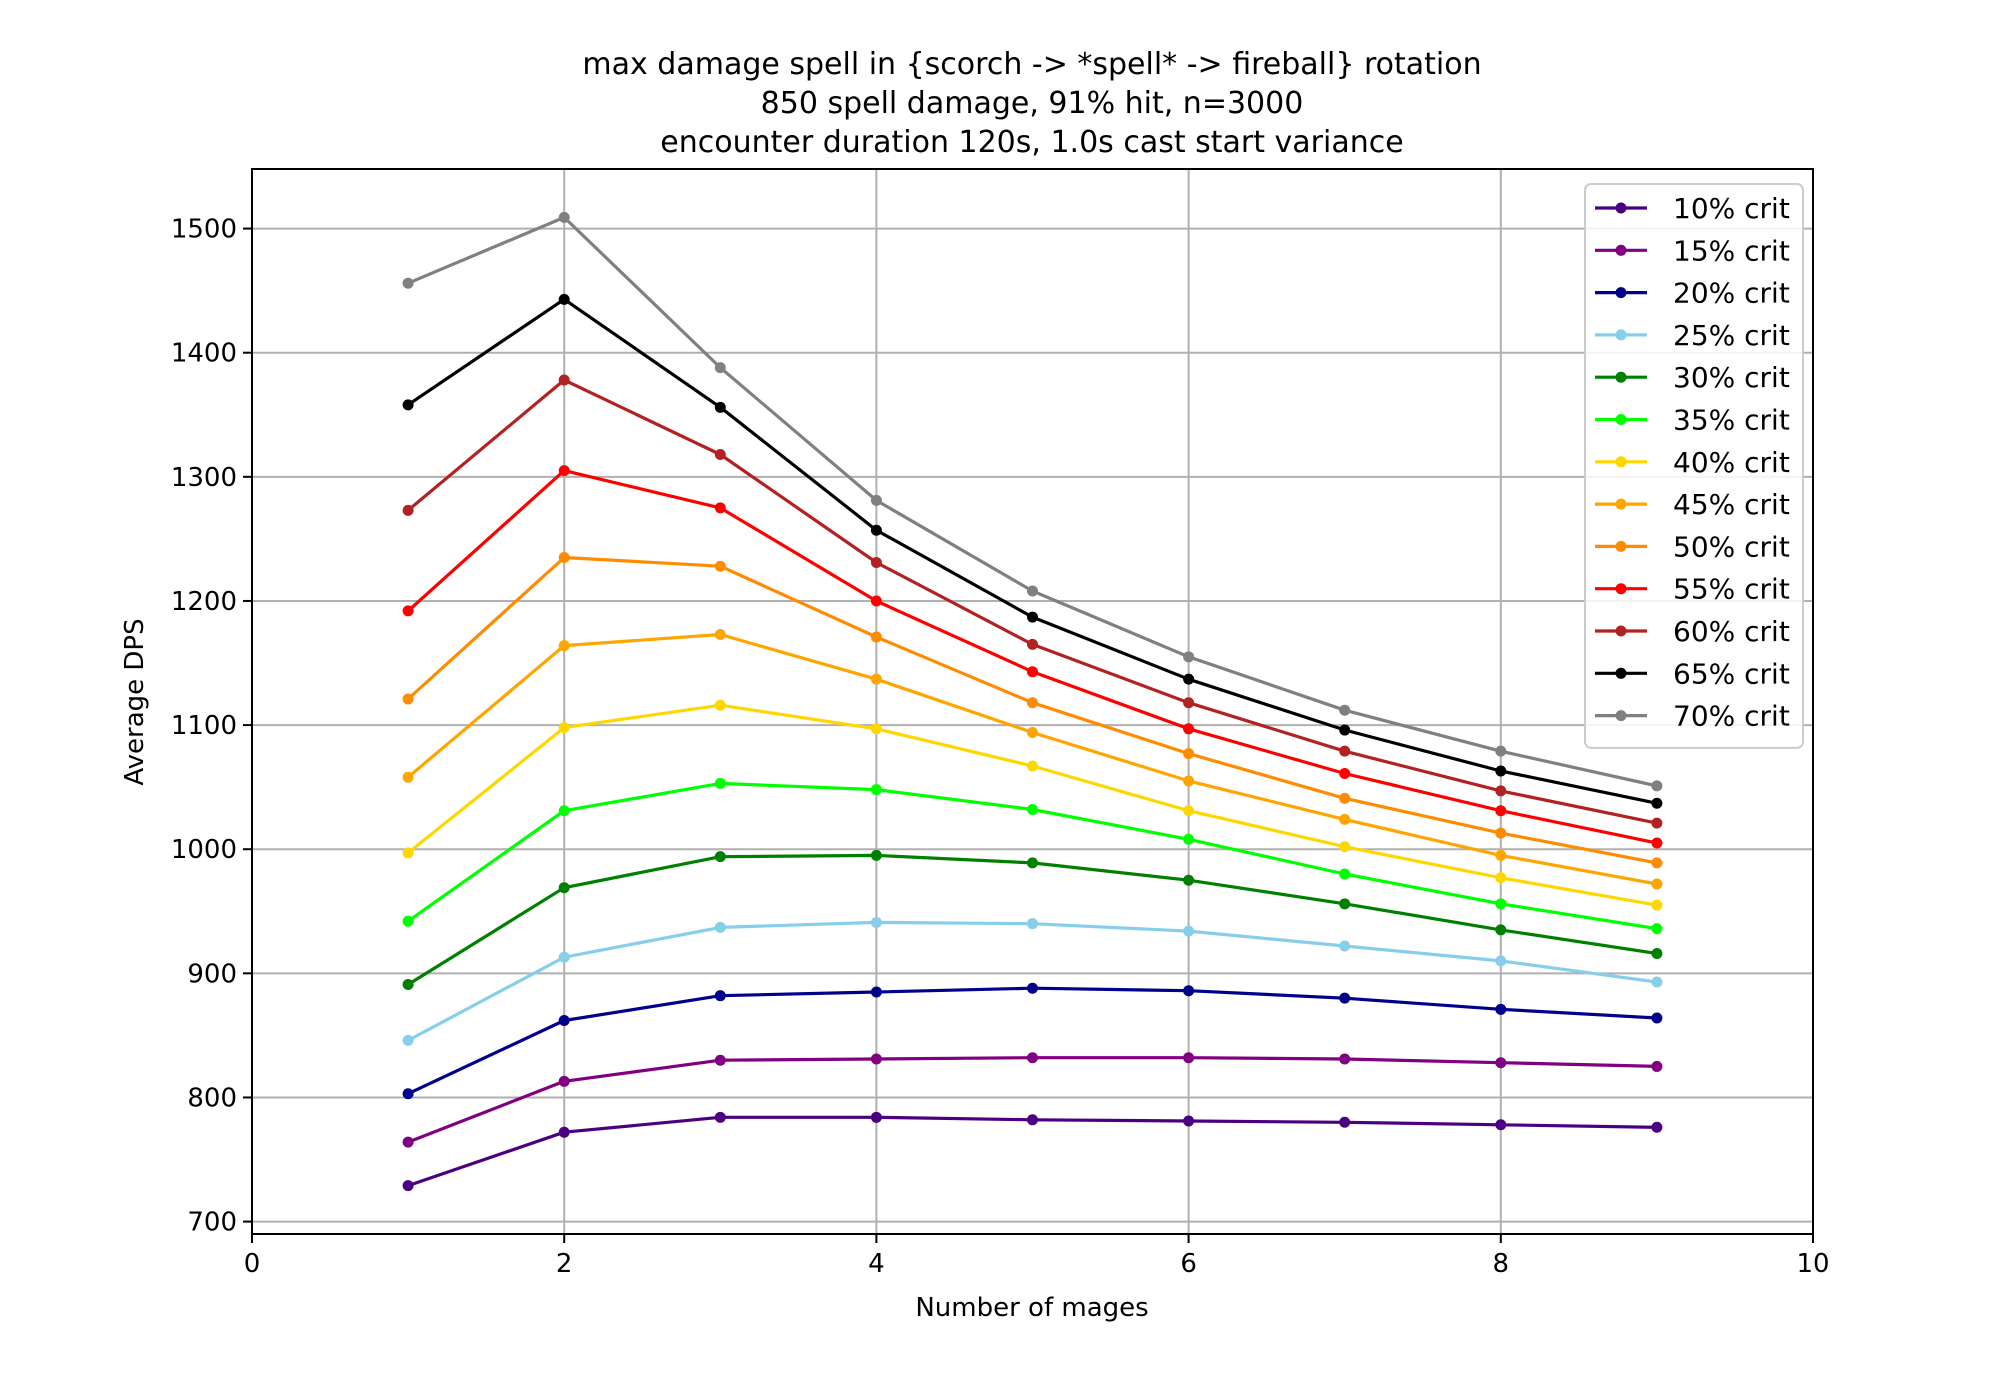  I want to click on legend-entry: 35% crit, so click(1692, 420).